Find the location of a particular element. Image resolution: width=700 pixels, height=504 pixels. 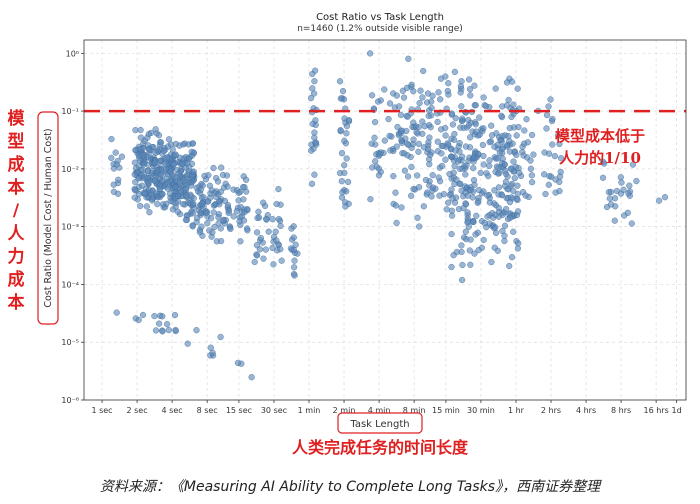

x-tick-label: 1 min is located at coordinates (309, 410).